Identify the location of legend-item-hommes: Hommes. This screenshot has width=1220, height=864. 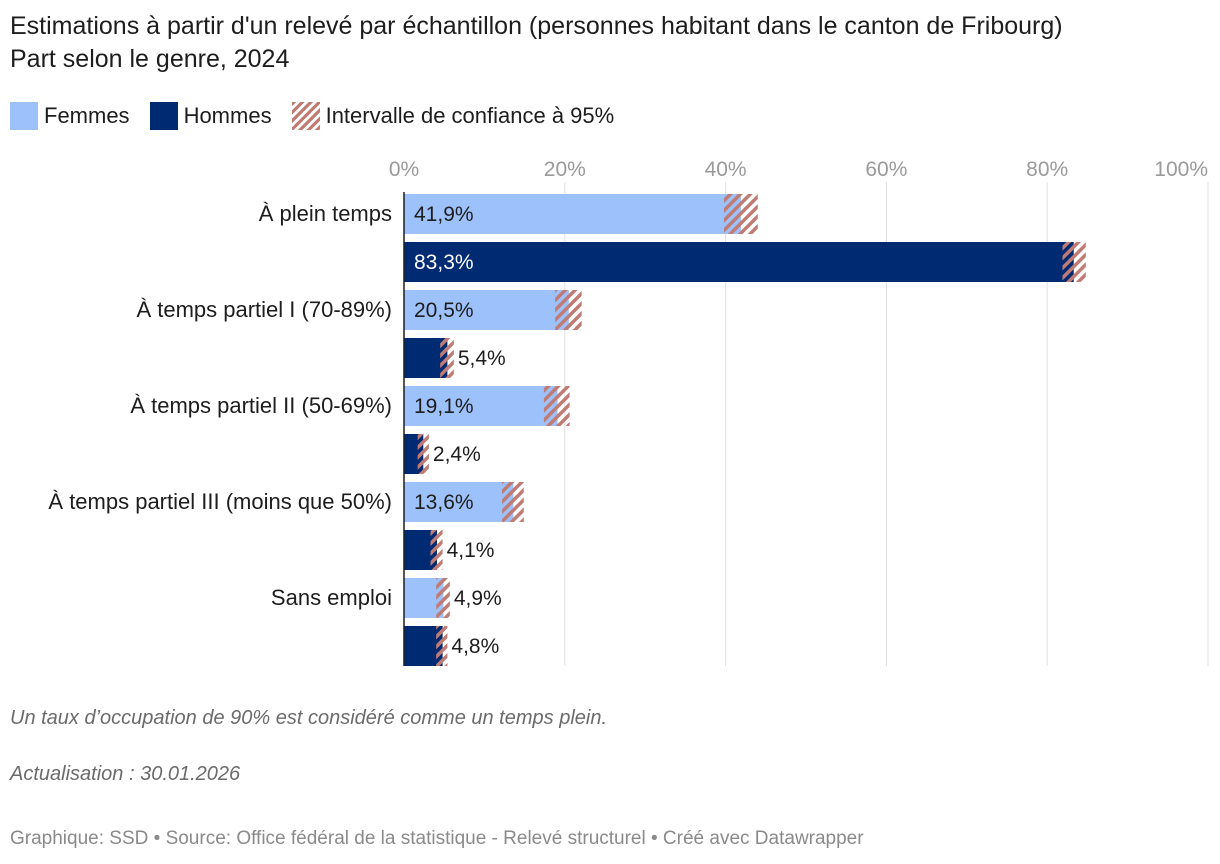
(210, 116).